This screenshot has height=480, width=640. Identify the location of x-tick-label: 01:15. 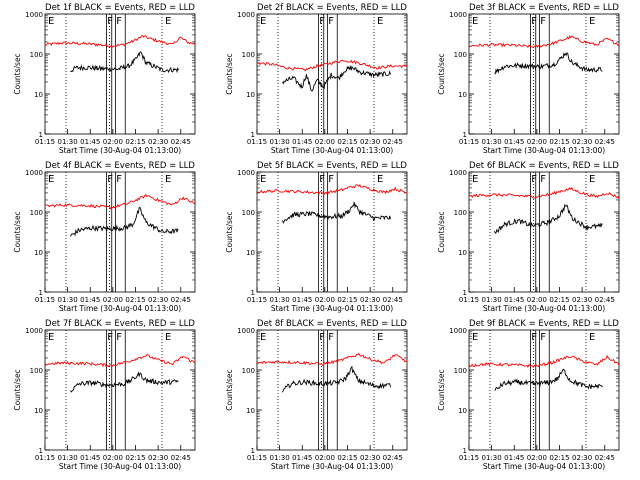
(257, 300).